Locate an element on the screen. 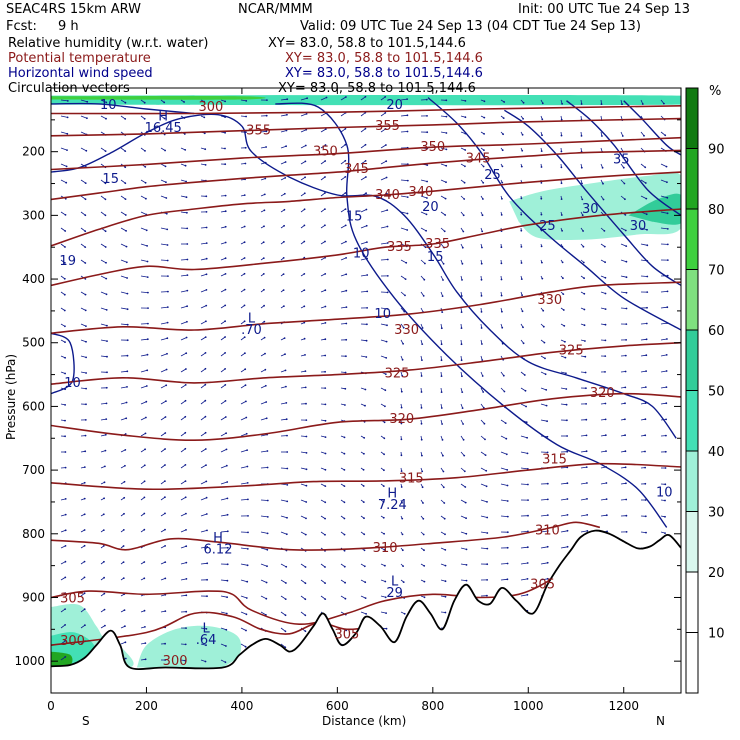 The image size is (740, 740). field-rh-name: Relative humidity (w.r.t. water) is located at coordinates (108, 43).